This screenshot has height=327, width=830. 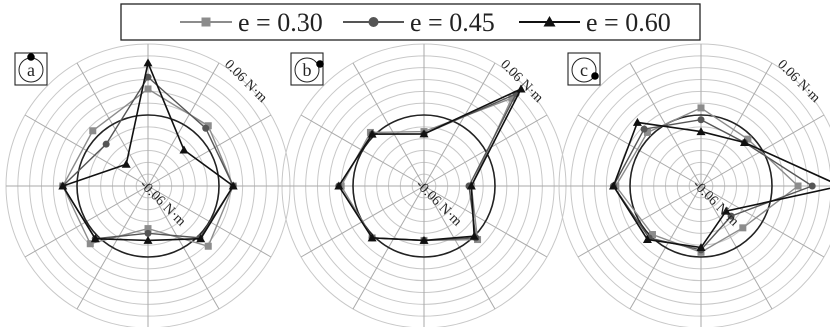 What do you see at coordinates (373, 22) in the screenshot?
I see `legend-marker-circle` at bounding box center [373, 22].